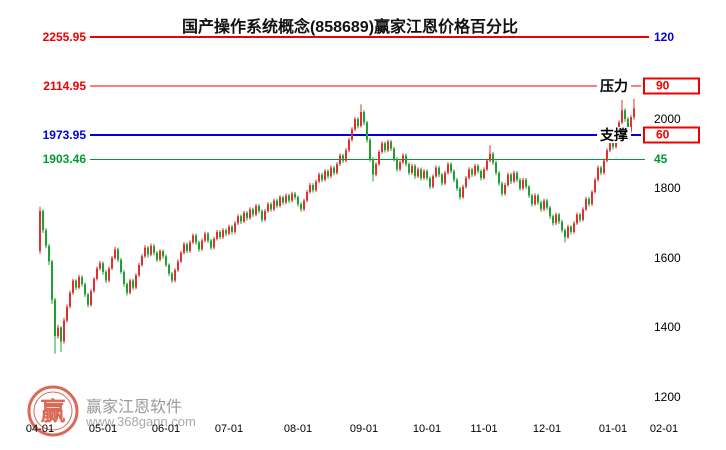 The height and width of the screenshot is (450, 726). Describe the element at coordinates (663, 85) in the screenshot. I see `gann-pct-box-90-value: 90` at that location.